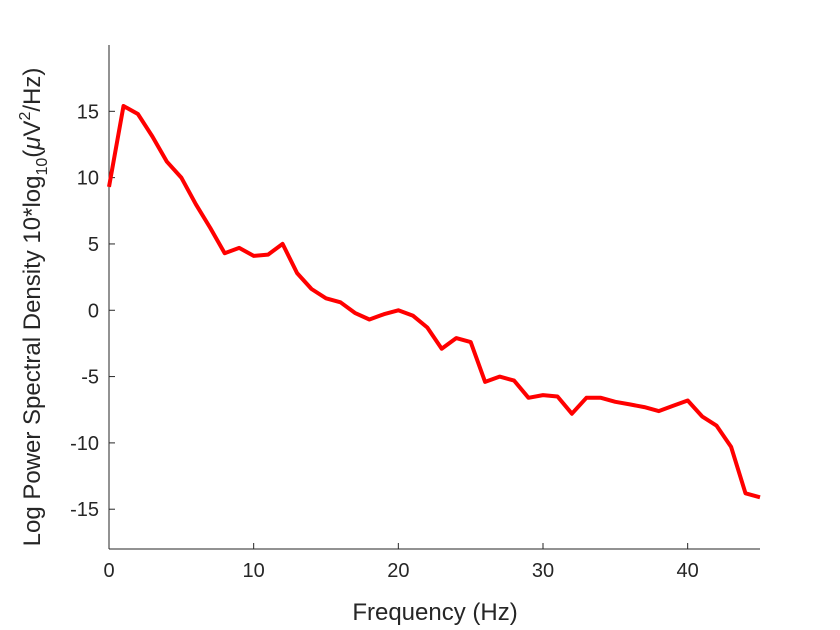 This screenshot has width=840, height=630. What do you see at coordinates (543, 571) in the screenshot?
I see `x-tick-label: 30` at bounding box center [543, 571].